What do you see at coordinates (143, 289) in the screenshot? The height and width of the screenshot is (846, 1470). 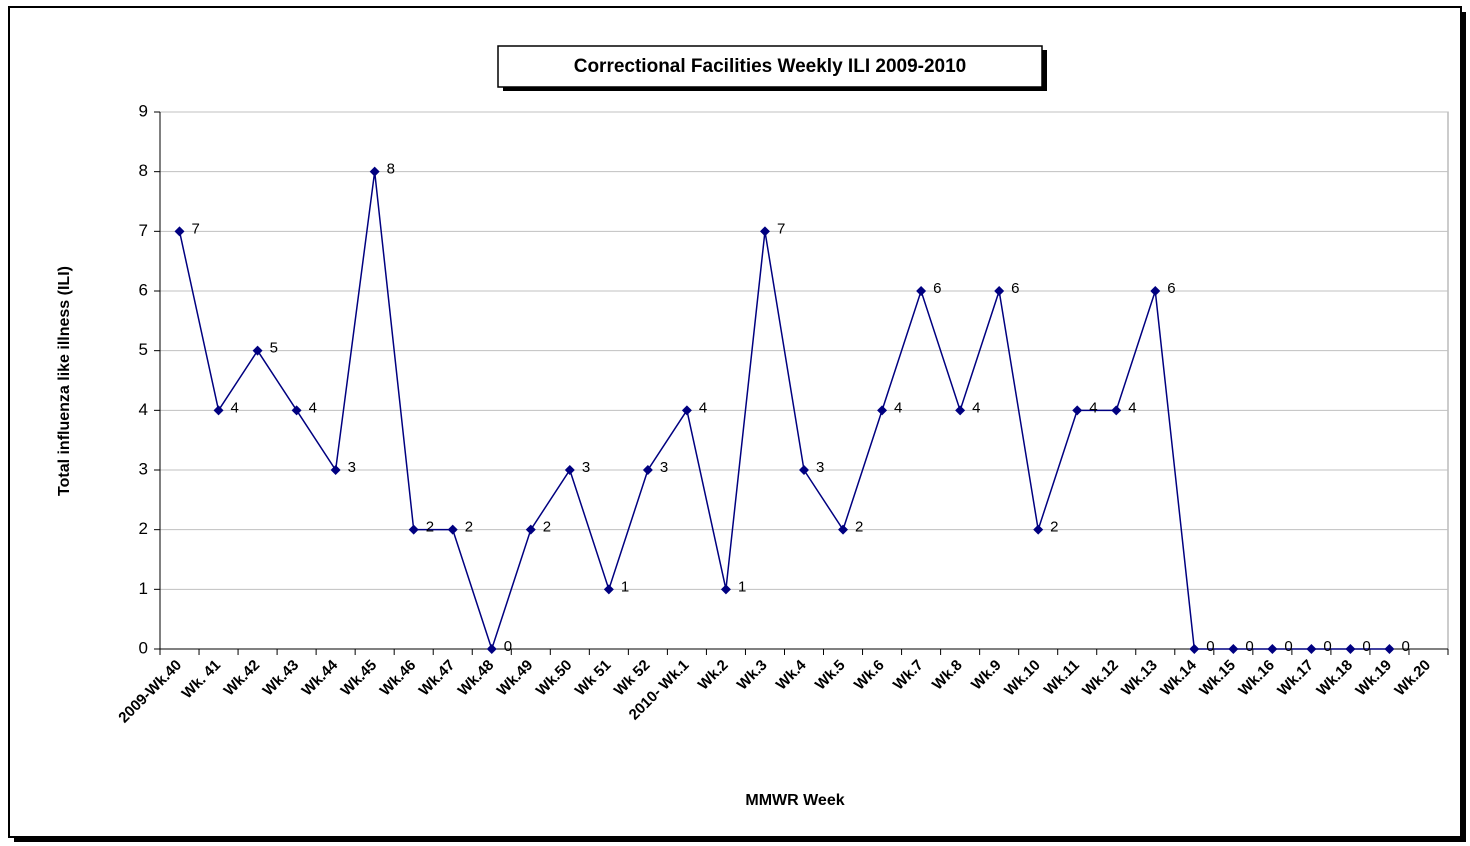 I see `y-tick-label: 6` at bounding box center [143, 289].